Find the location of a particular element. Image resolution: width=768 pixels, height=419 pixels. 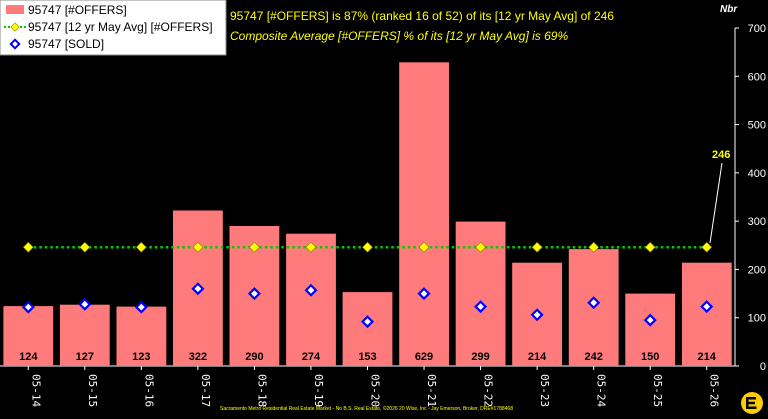

x-tick-label: 05-19 is located at coordinates (318, 390).